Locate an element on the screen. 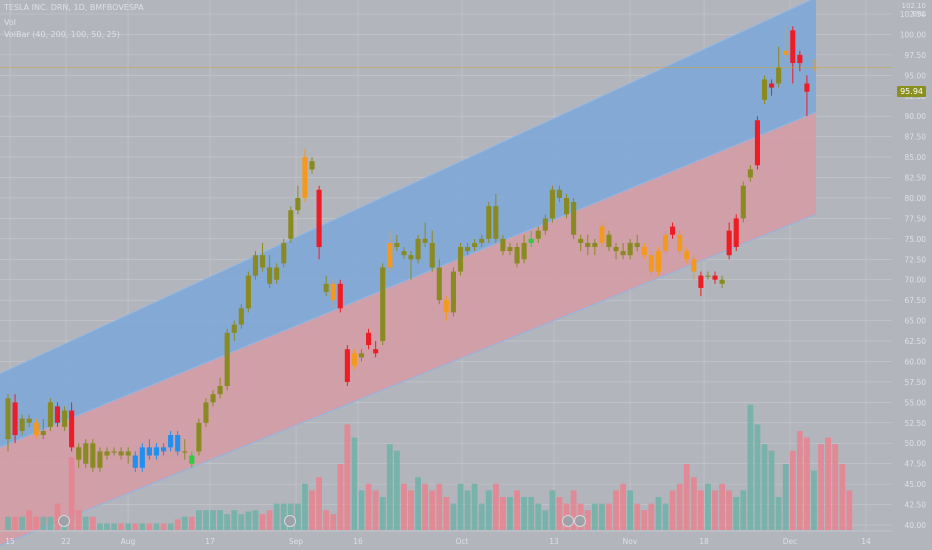 The width and height of the screenshot is (932, 550). time-axis: 15 22 Aug 17 Sep 16 Oct 13 Nov 18 Dec 14 is located at coordinates (446, 538).